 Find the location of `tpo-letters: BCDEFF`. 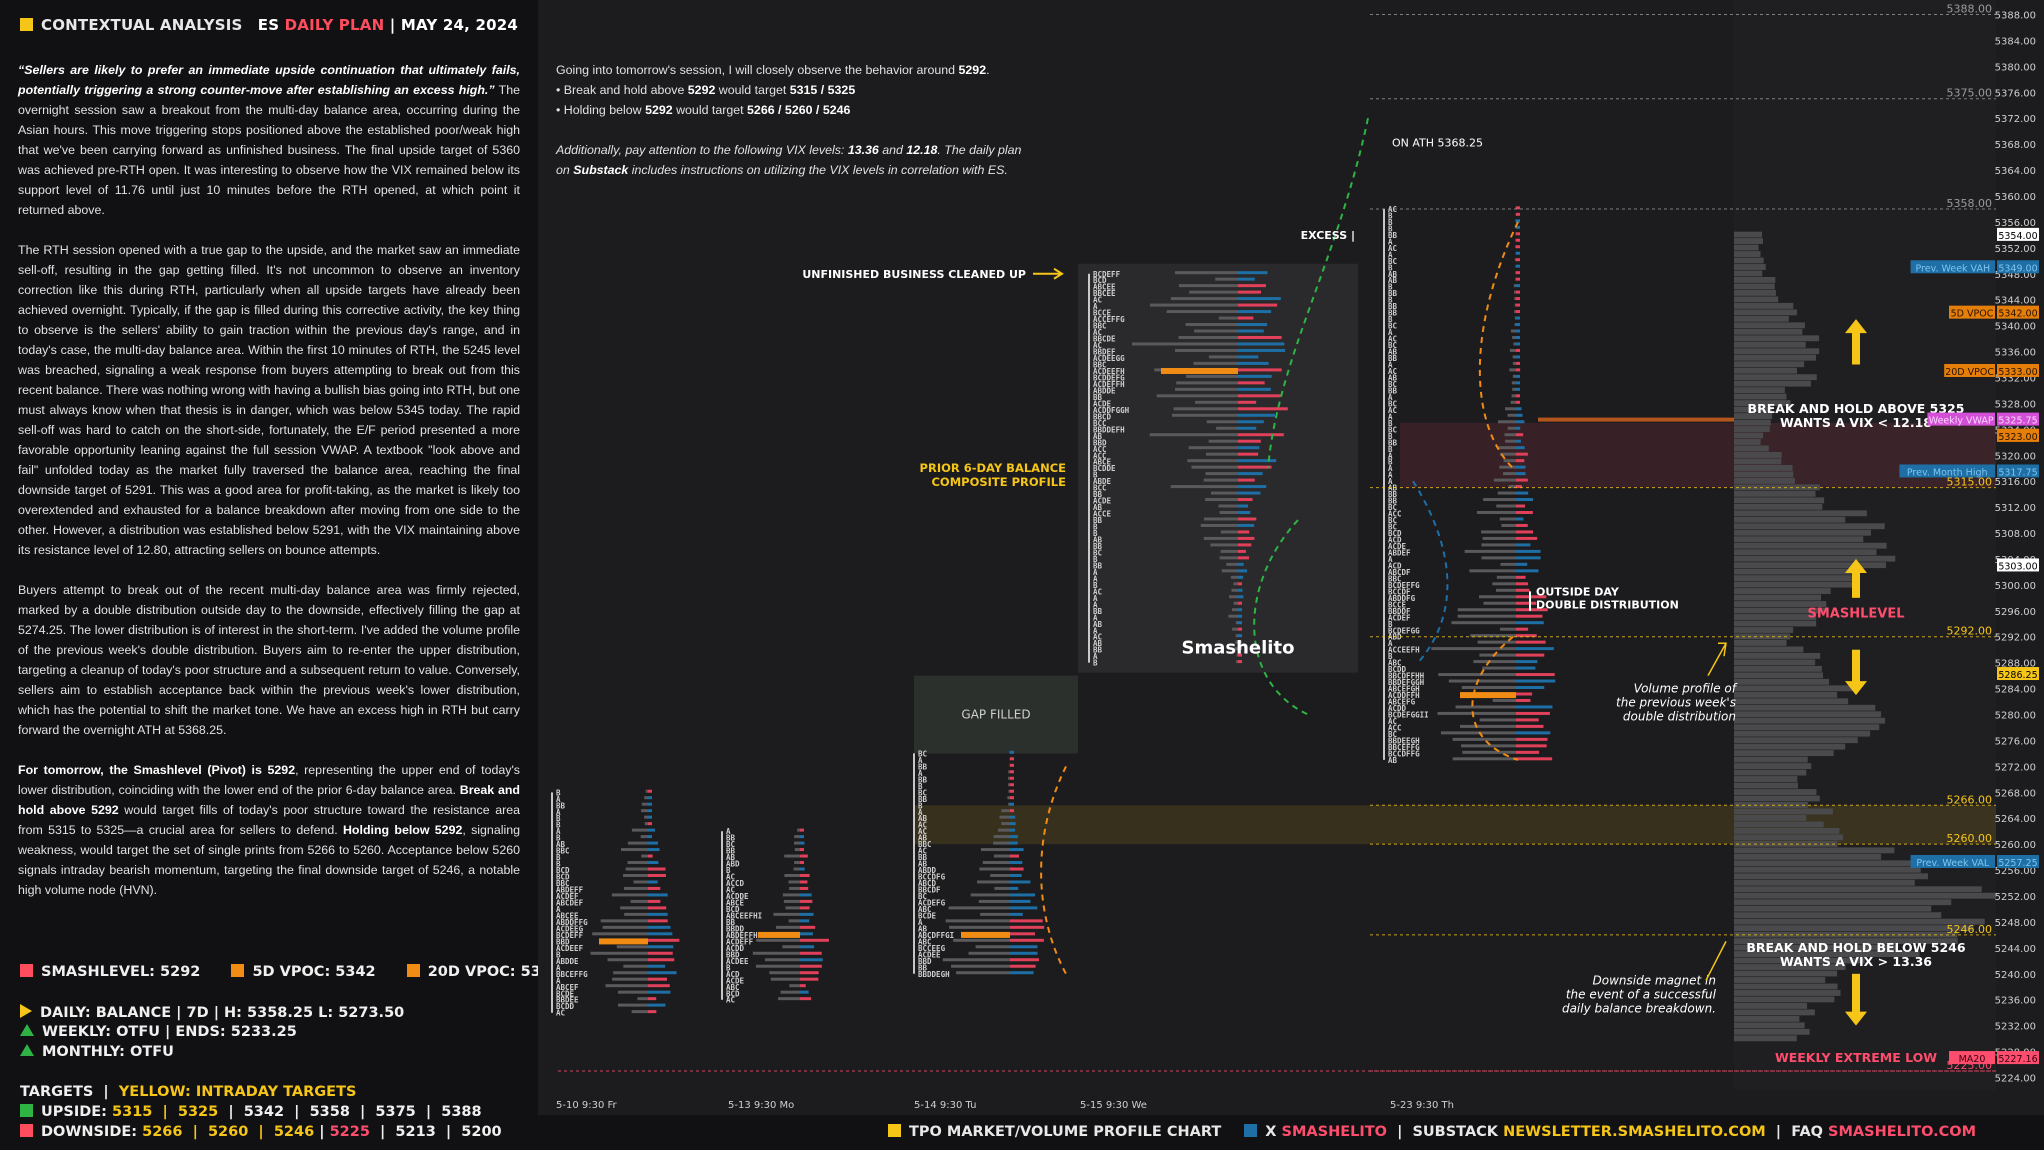

tpo-letters: BCDEFF is located at coordinates (570, 935).